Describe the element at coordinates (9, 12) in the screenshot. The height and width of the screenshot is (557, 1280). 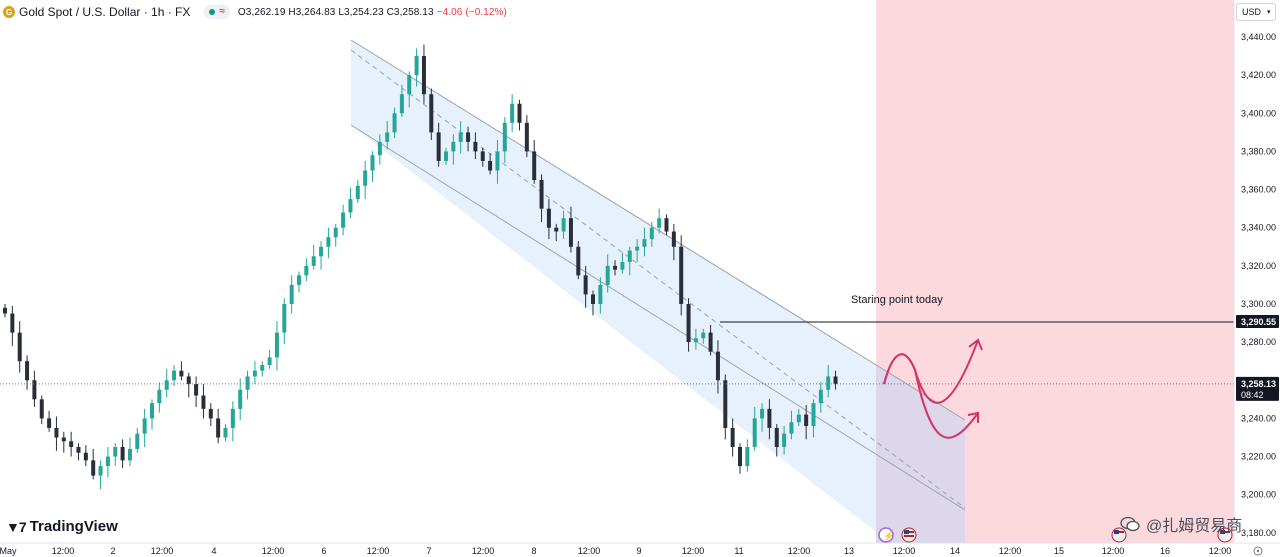
I see `gold-symbol-icon: G` at that location.